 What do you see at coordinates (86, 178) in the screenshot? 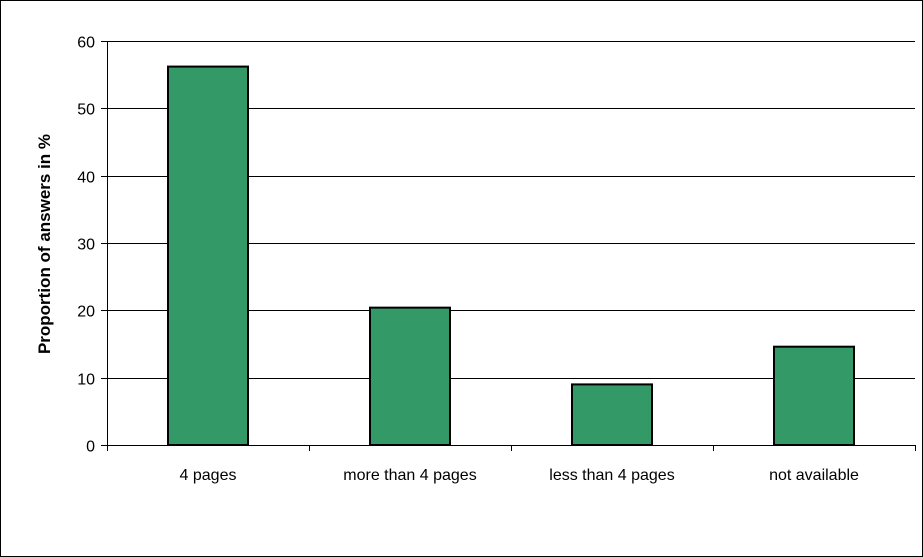
I see `y-tick-label: 40` at bounding box center [86, 178].